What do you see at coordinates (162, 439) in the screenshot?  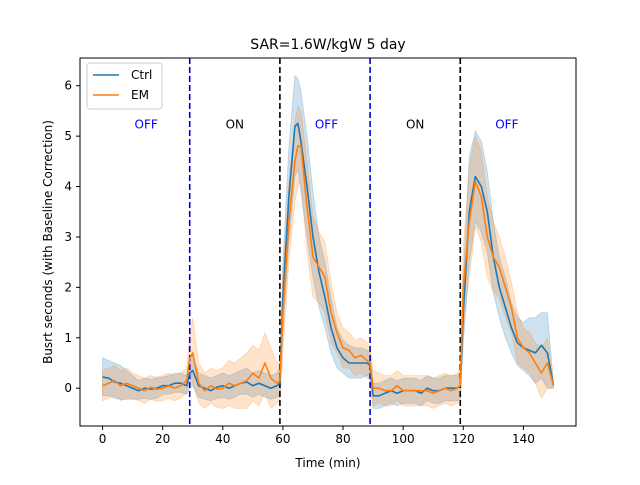 I see `x-tick-label: 20` at bounding box center [162, 439].